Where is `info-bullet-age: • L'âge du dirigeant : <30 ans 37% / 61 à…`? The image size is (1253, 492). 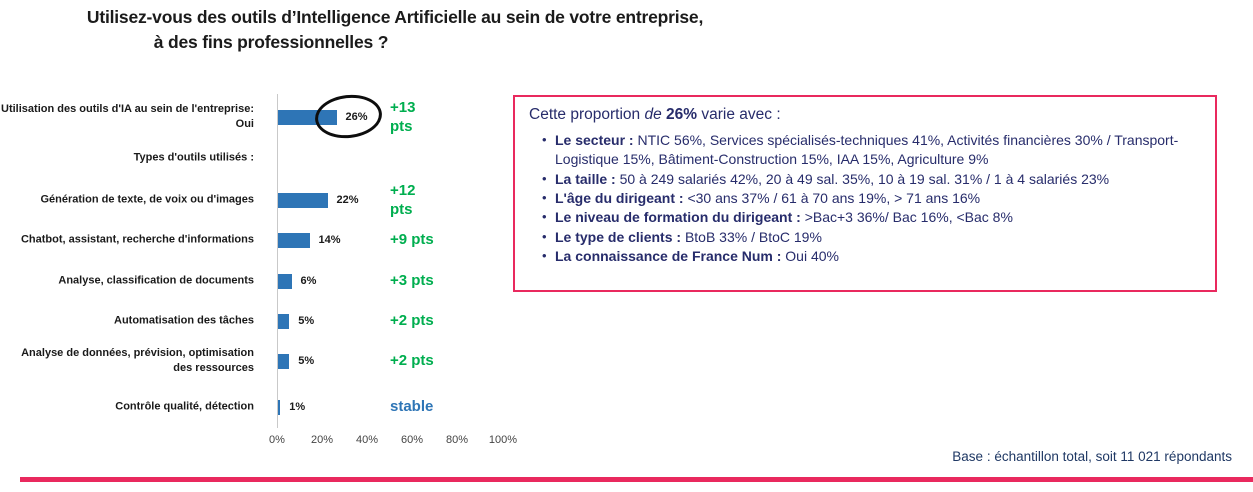 info-bullet-age: • L'âge du dirigeant : <30 ans 37% / 61 à… is located at coordinates (859, 198).